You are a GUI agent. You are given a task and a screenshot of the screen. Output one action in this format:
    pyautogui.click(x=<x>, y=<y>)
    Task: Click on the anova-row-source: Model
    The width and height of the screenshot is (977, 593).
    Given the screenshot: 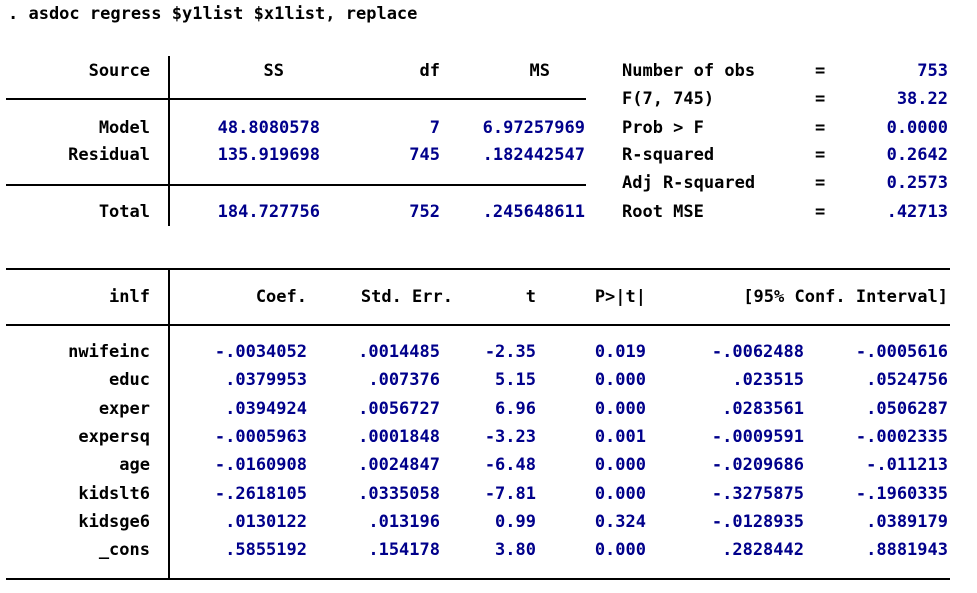 What is the action you would take?
    pyautogui.click(x=124, y=128)
    